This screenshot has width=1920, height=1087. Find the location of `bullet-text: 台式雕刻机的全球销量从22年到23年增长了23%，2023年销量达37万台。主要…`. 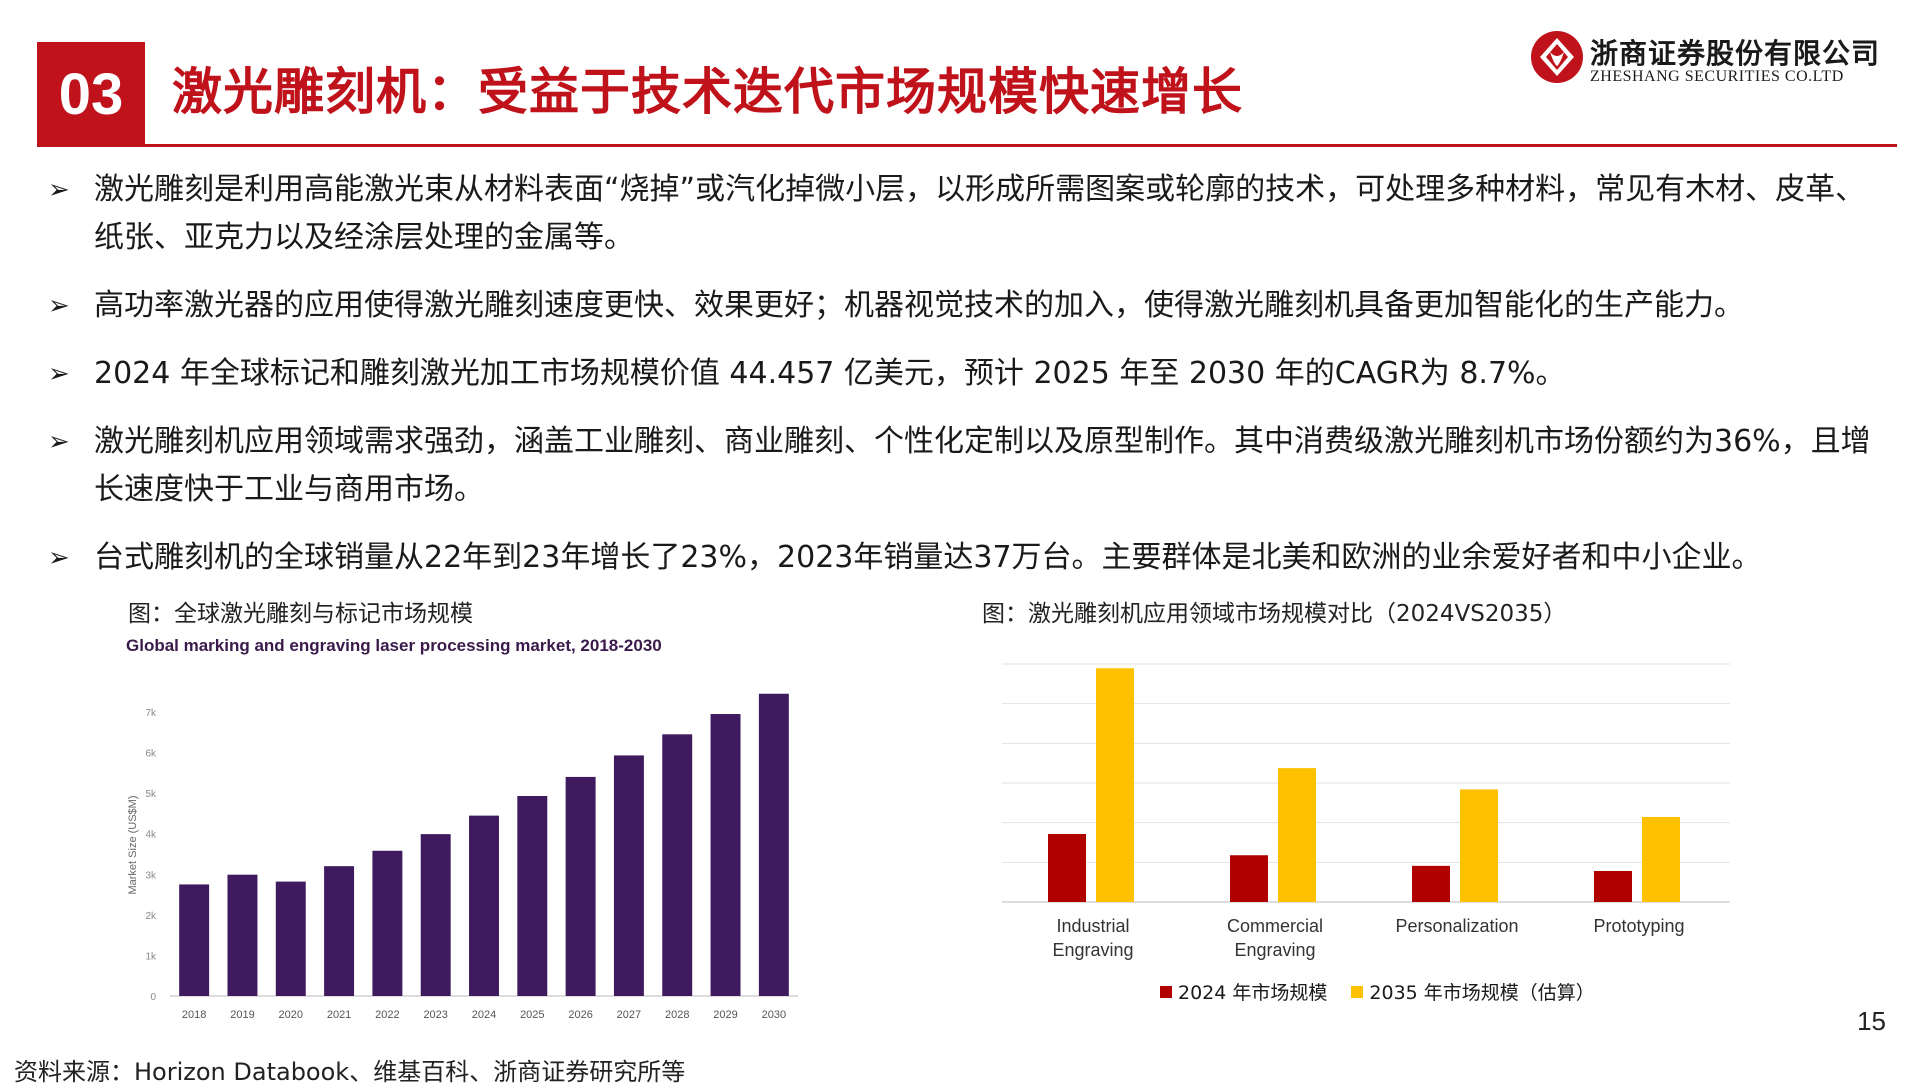

bullet-text: 台式雕刻机的全球销量从22年到23年增长了23%，2023年销量达37万台。主要… is located at coordinates (928, 557).